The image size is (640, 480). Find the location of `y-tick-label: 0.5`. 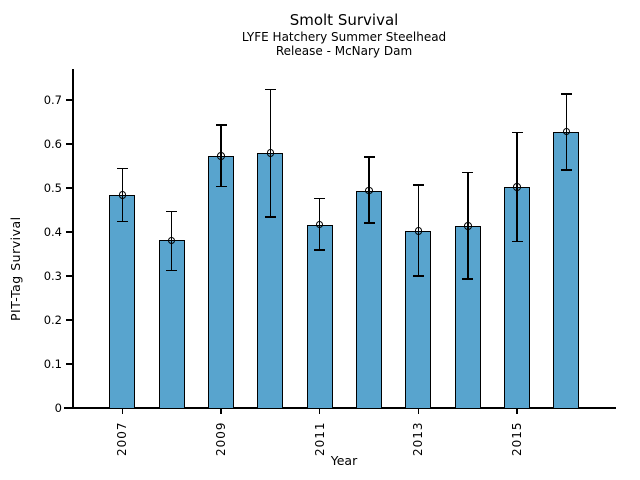

y-tick-label: 0.5 is located at coordinates (52, 187).